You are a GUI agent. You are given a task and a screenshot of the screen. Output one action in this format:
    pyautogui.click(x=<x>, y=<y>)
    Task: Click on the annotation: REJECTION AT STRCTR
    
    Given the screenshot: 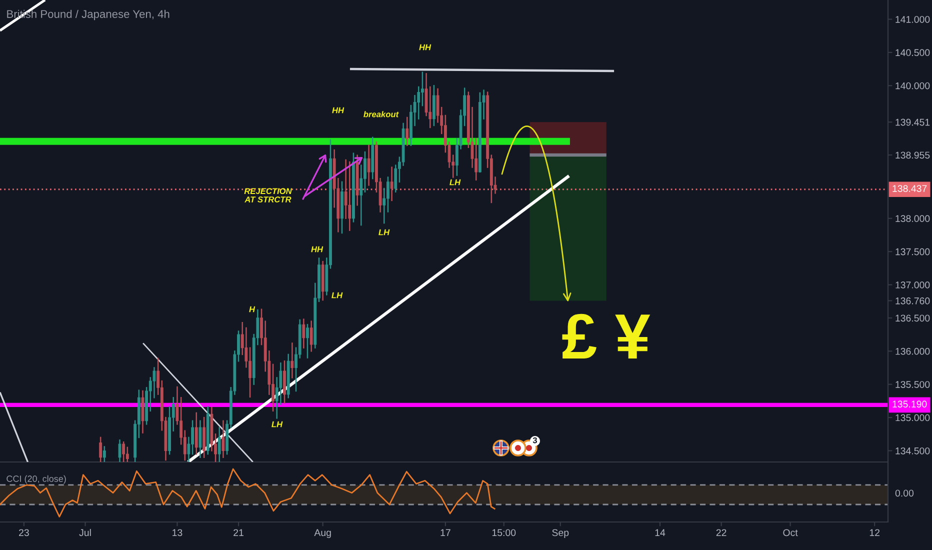 What is the action you would take?
    pyautogui.click(x=268, y=195)
    